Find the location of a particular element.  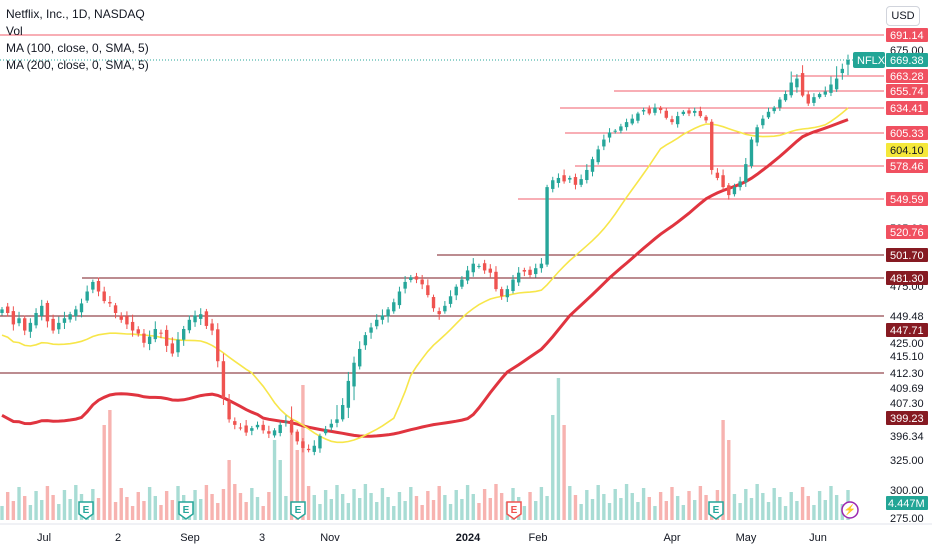

time-tick-label: 2024 is located at coordinates (468, 538).